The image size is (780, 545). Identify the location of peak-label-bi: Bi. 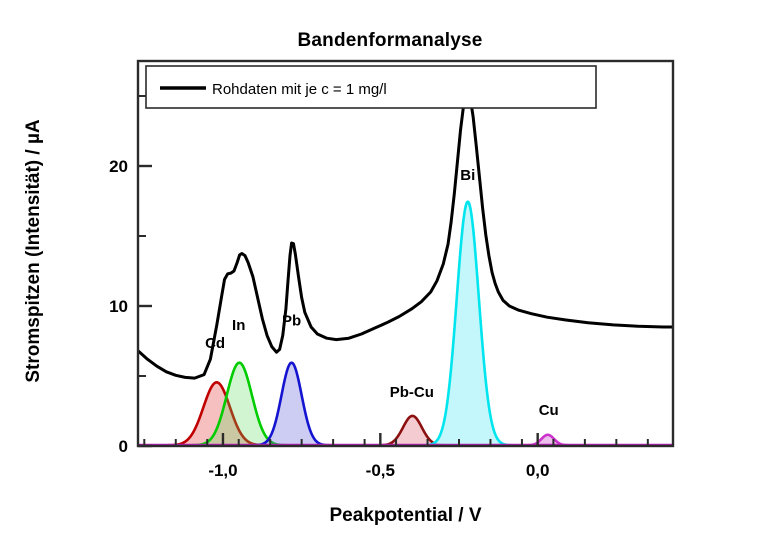
(467, 175).